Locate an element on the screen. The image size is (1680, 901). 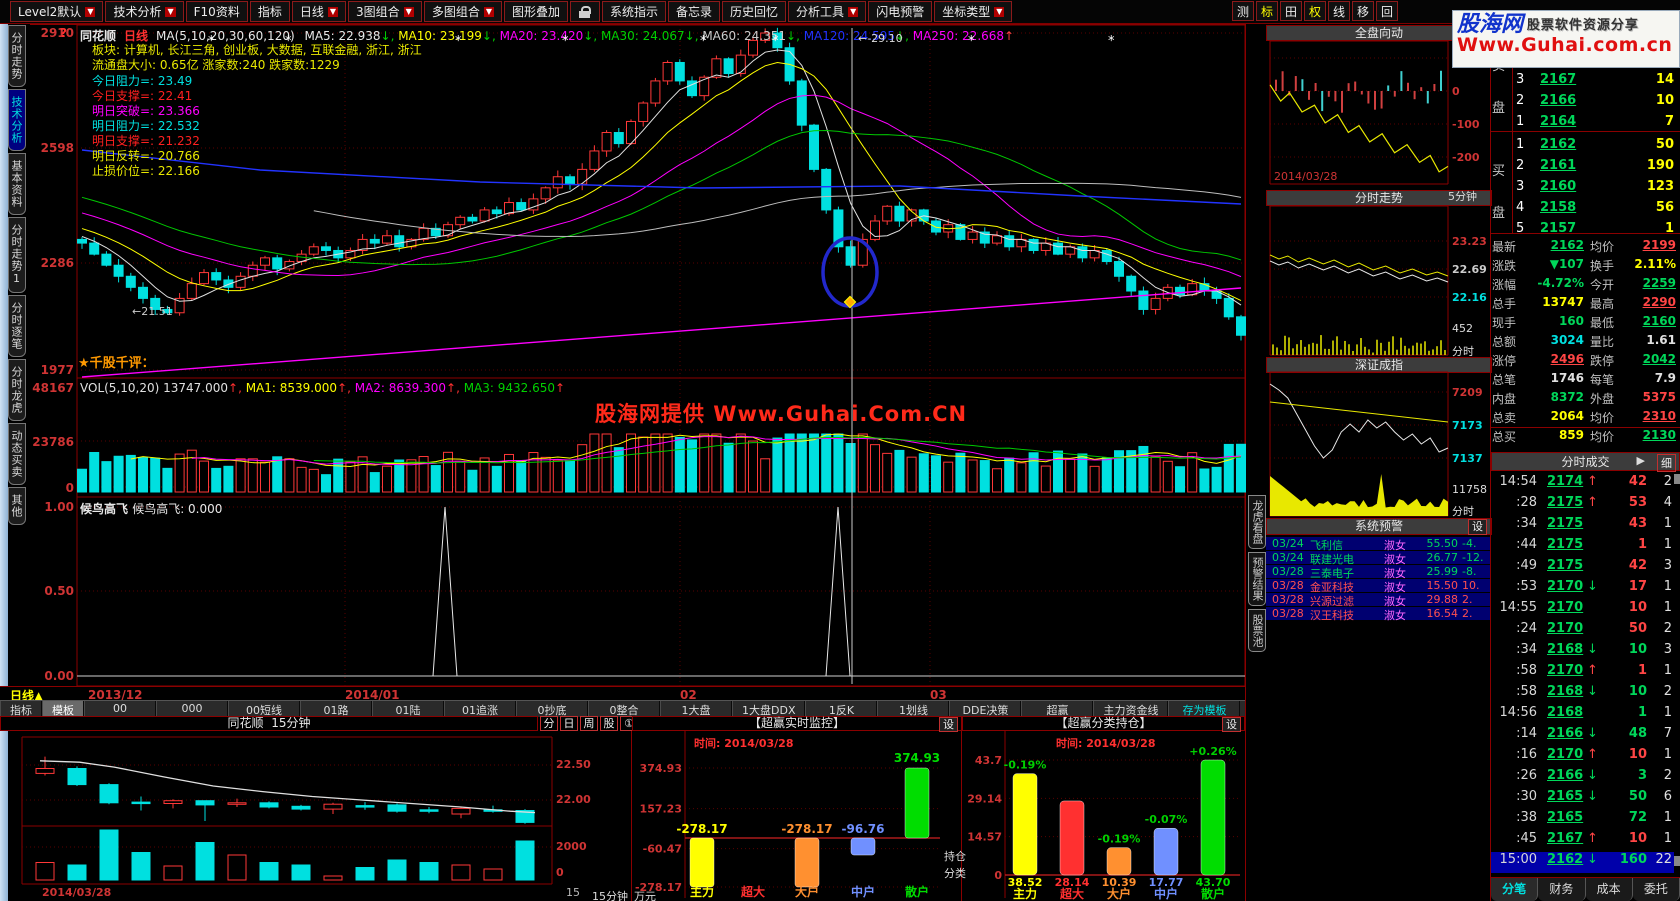
menu-item-3图组合: 3图组合 ▼ is located at coordinates (385, 11).